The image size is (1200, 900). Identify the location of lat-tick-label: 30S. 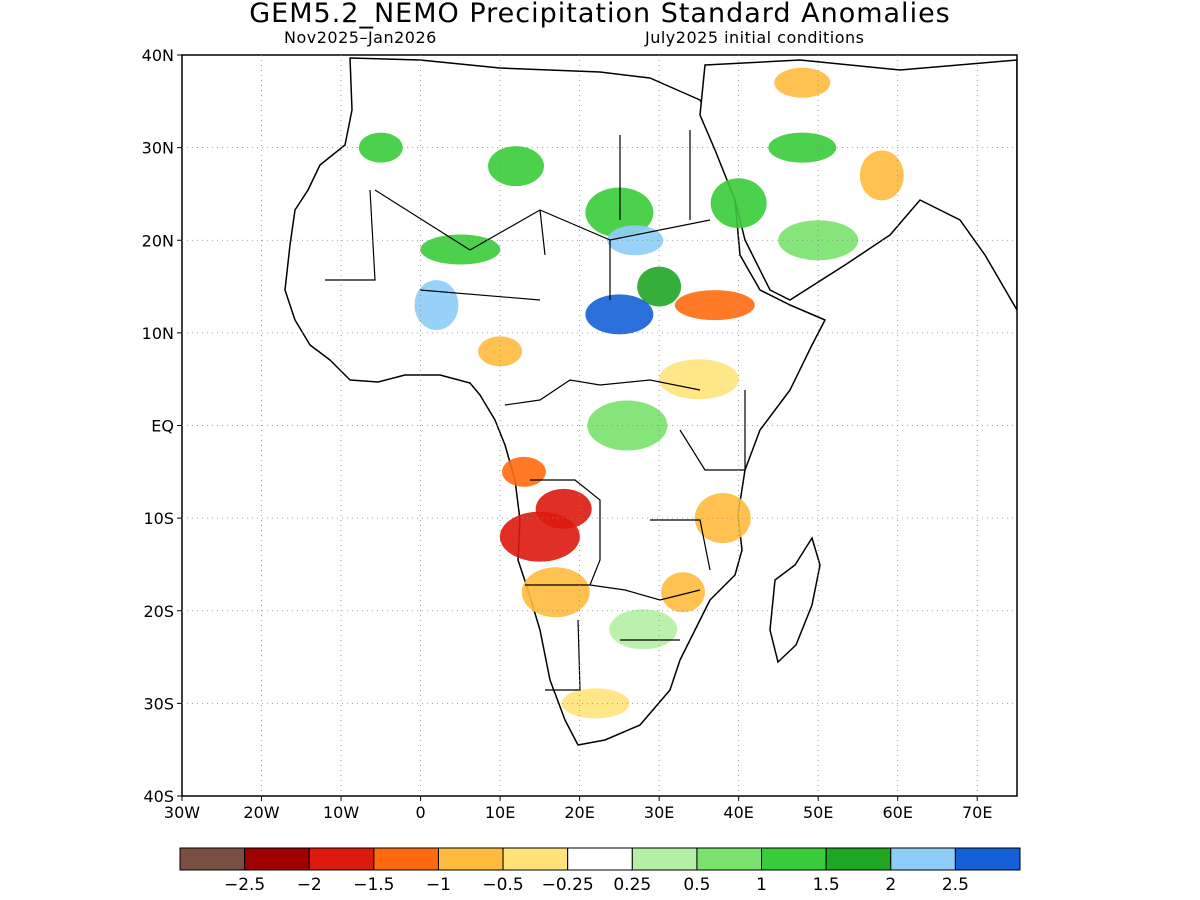
(158, 703).